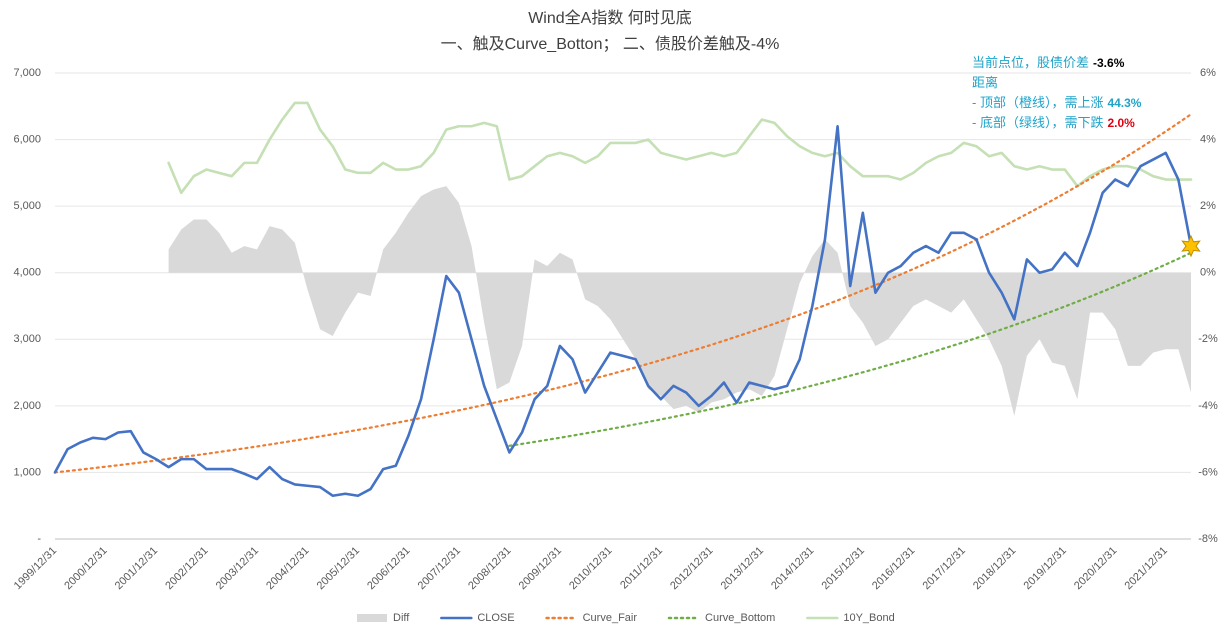 The height and width of the screenshot is (633, 1221). Describe the element at coordinates (1121, 123) in the screenshot. I see `annotation-value: 2.0%` at that location.